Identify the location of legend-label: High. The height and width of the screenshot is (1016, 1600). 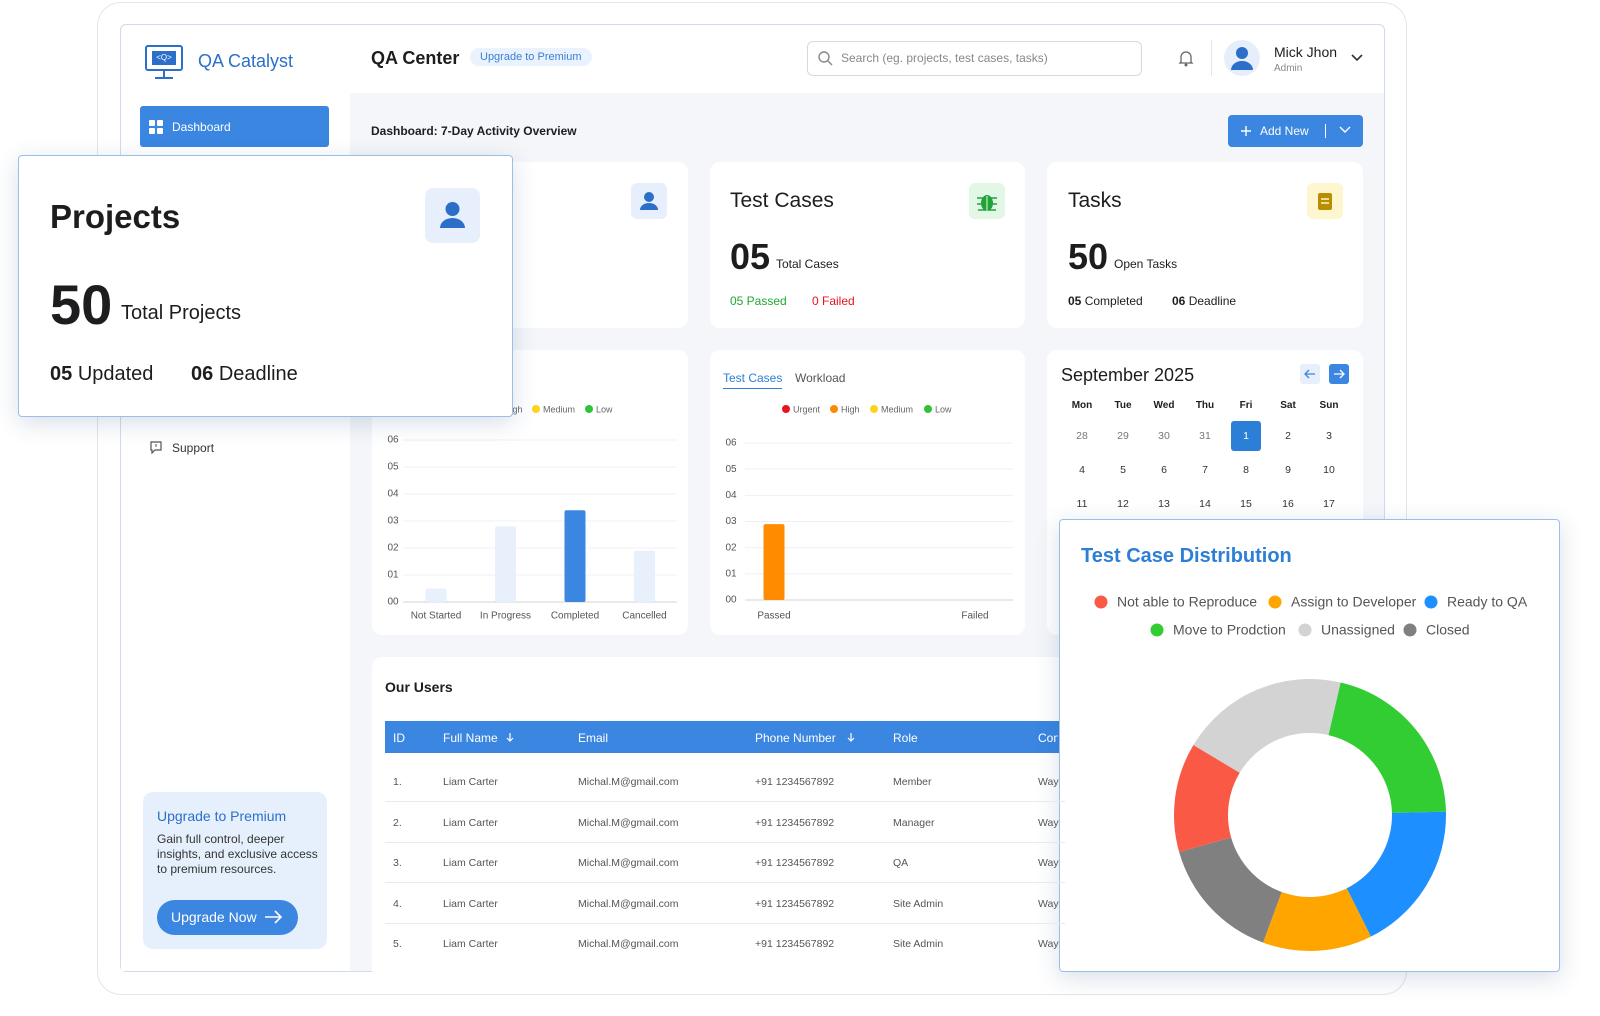
(513, 409).